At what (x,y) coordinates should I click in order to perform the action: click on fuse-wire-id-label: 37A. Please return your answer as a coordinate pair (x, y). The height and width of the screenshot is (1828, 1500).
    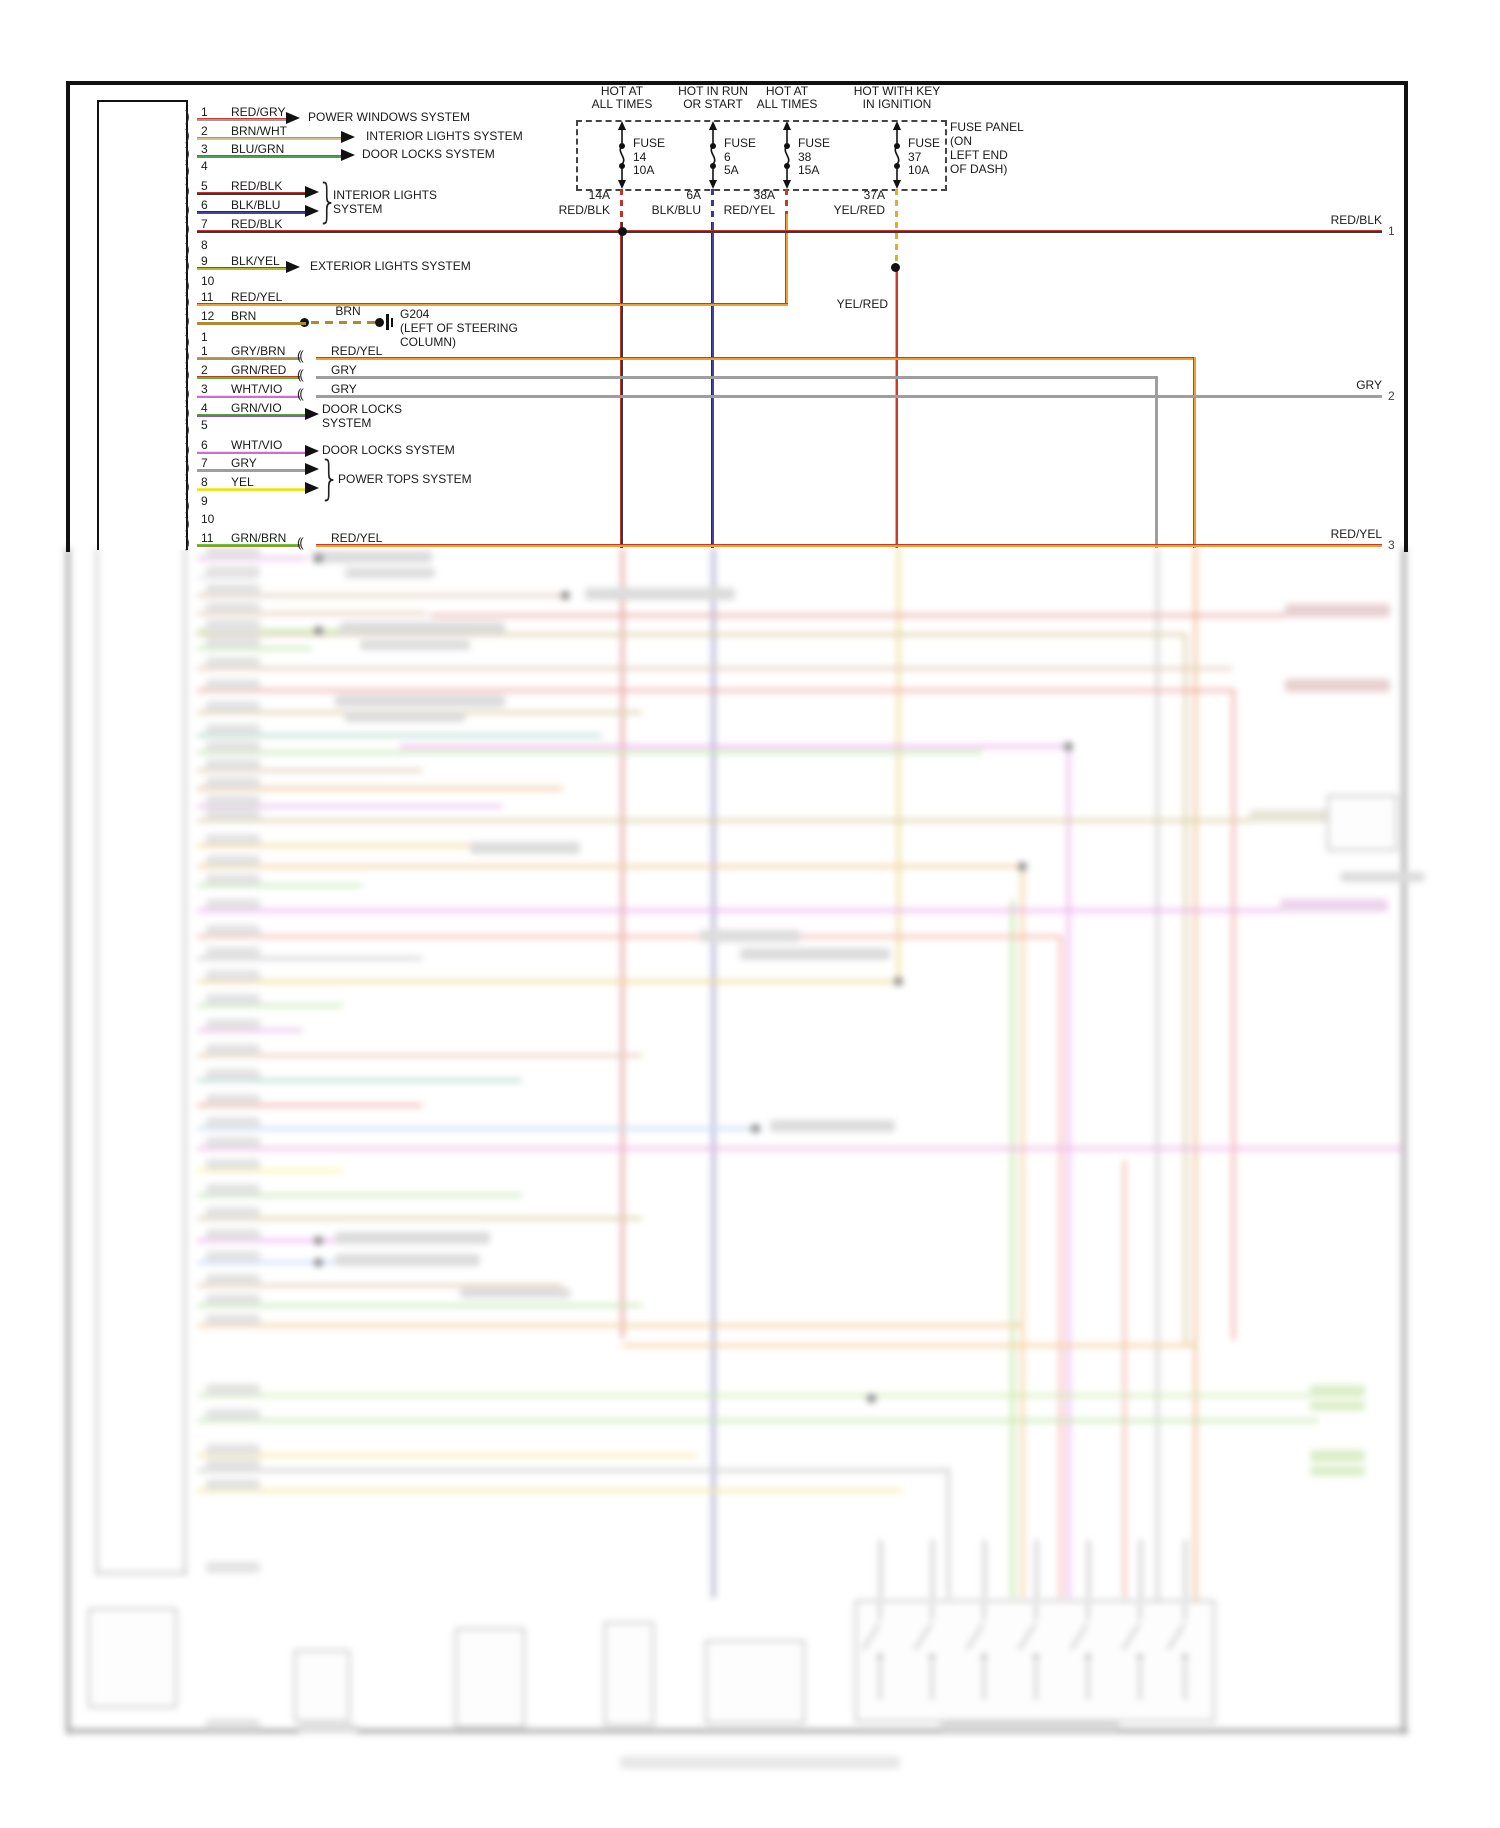
    Looking at the image, I should click on (874, 195).